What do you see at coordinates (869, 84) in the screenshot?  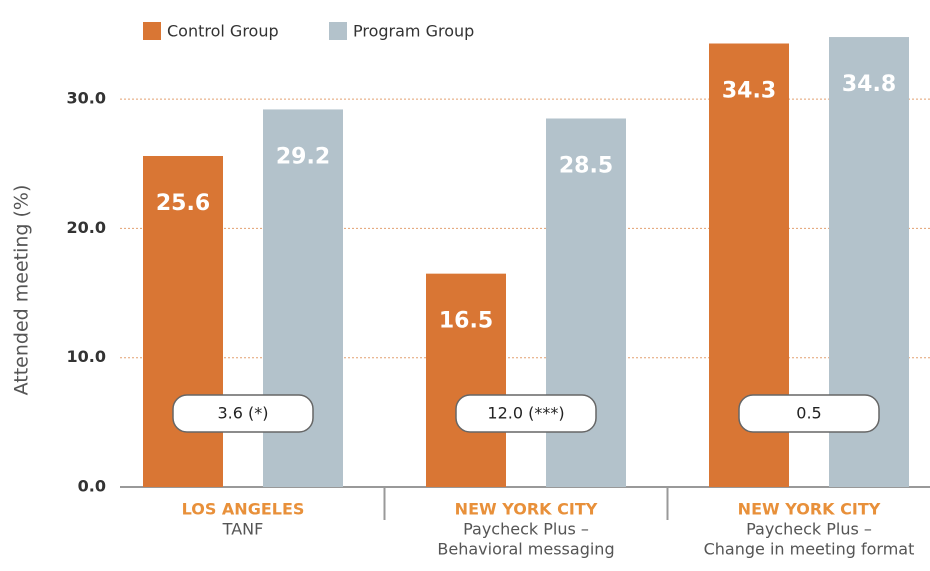 I see `value-label: 34.8` at bounding box center [869, 84].